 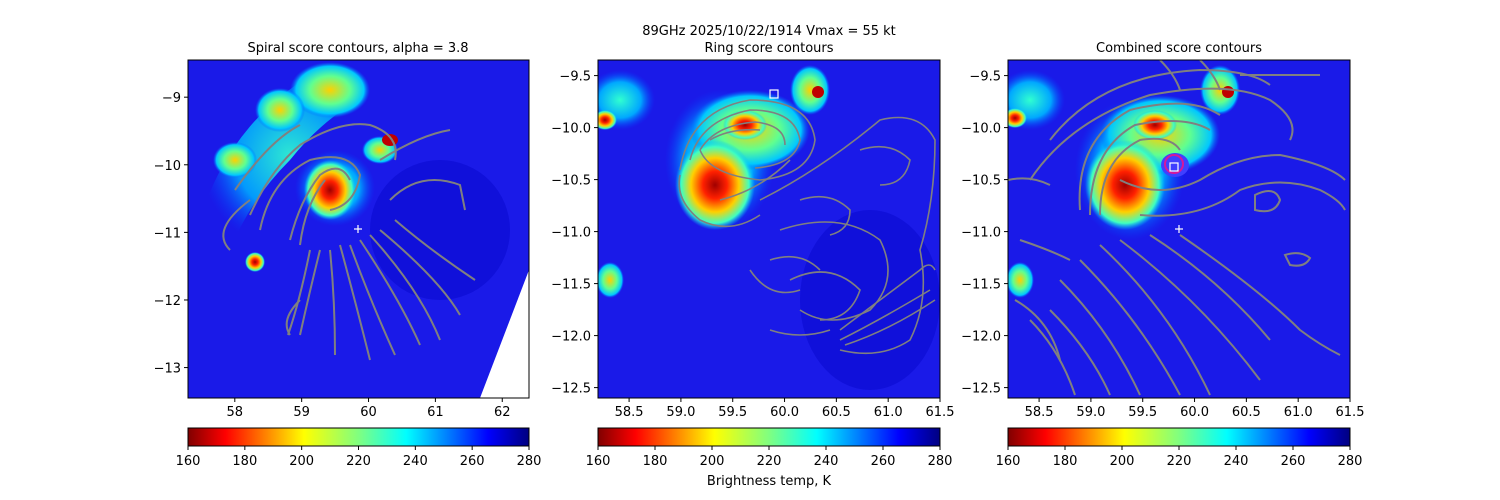 I want to click on x-axis: 58 59 60 61 62, so click(x=369, y=409).